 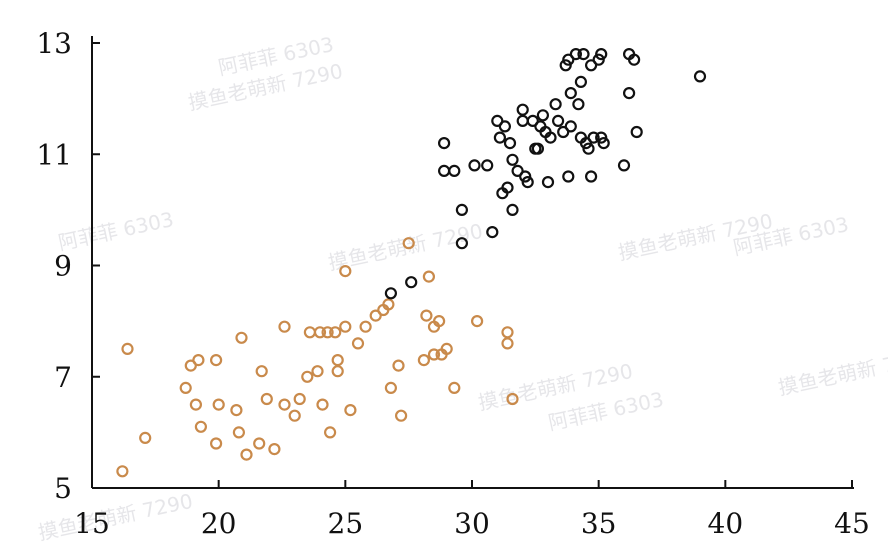 What do you see at coordinates (63, 377) in the screenshot?
I see `y-tick-label: 7` at bounding box center [63, 377].